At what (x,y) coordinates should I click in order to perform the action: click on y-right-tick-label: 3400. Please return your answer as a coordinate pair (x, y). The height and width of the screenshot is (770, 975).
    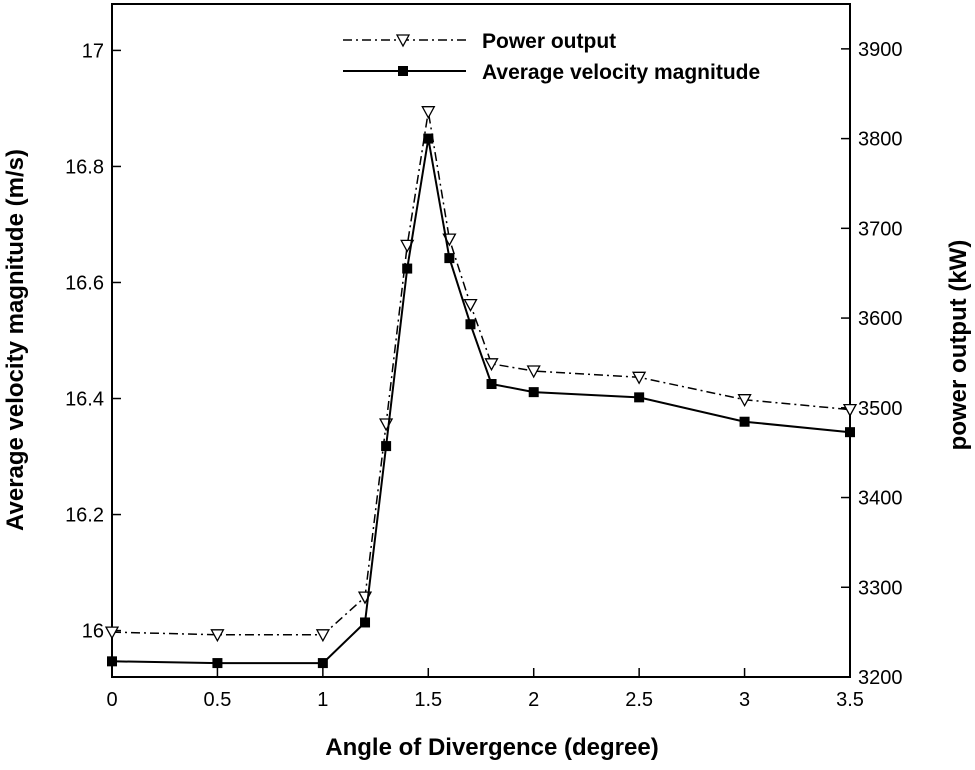
    Looking at the image, I should click on (880, 499).